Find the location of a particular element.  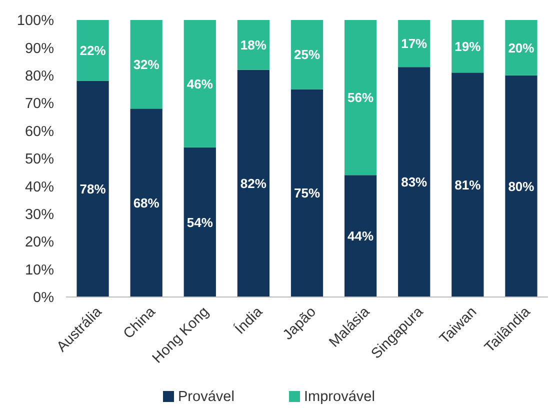

data-label: 20% is located at coordinates (521, 48).